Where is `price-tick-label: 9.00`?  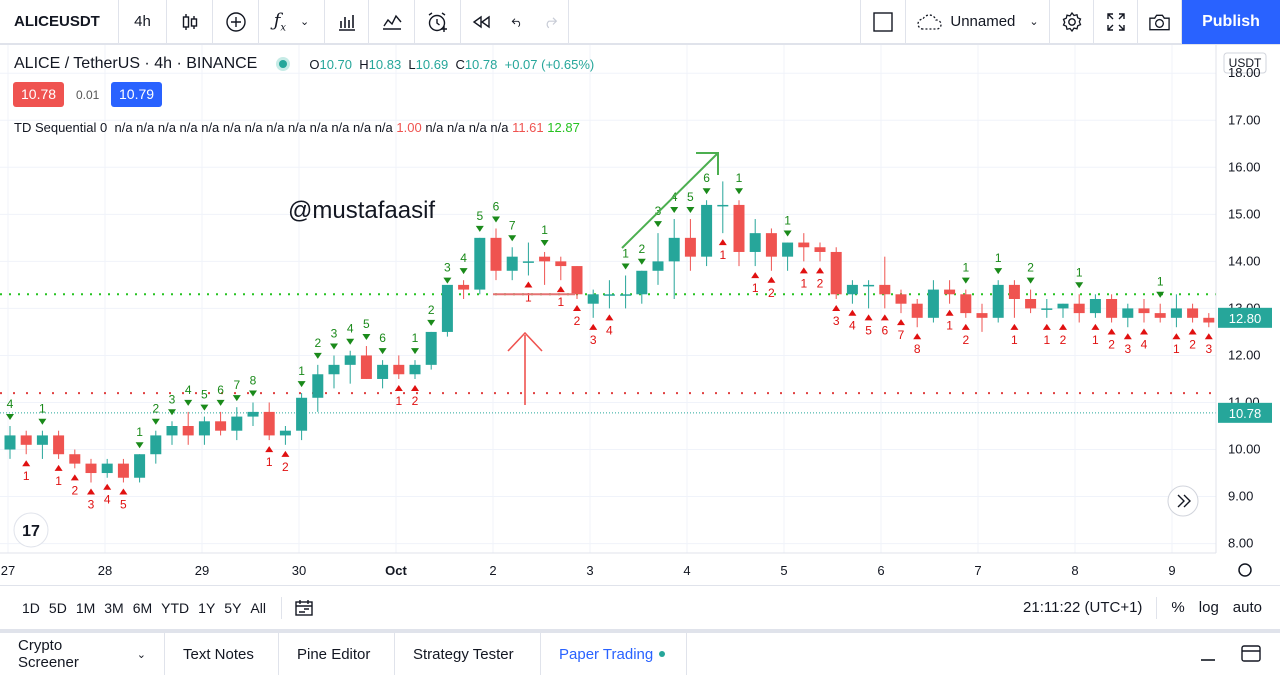
price-tick-label: 9.00 is located at coordinates (1240, 496).